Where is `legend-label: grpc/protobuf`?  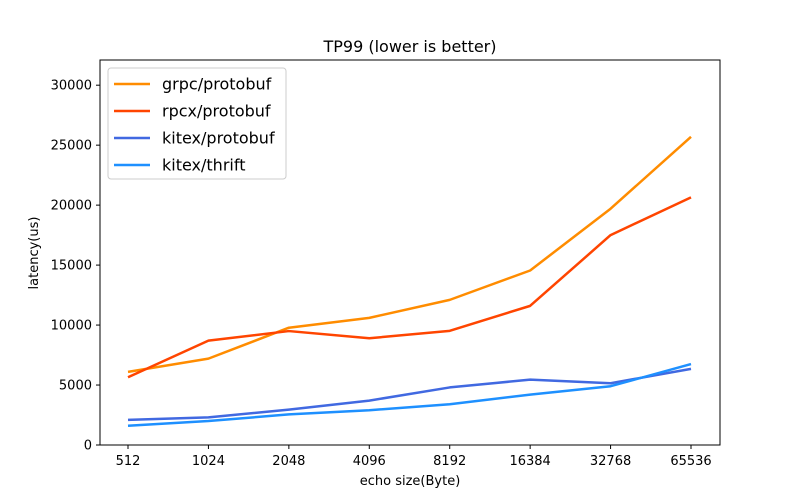
legend-label: grpc/protobuf is located at coordinates (217, 84).